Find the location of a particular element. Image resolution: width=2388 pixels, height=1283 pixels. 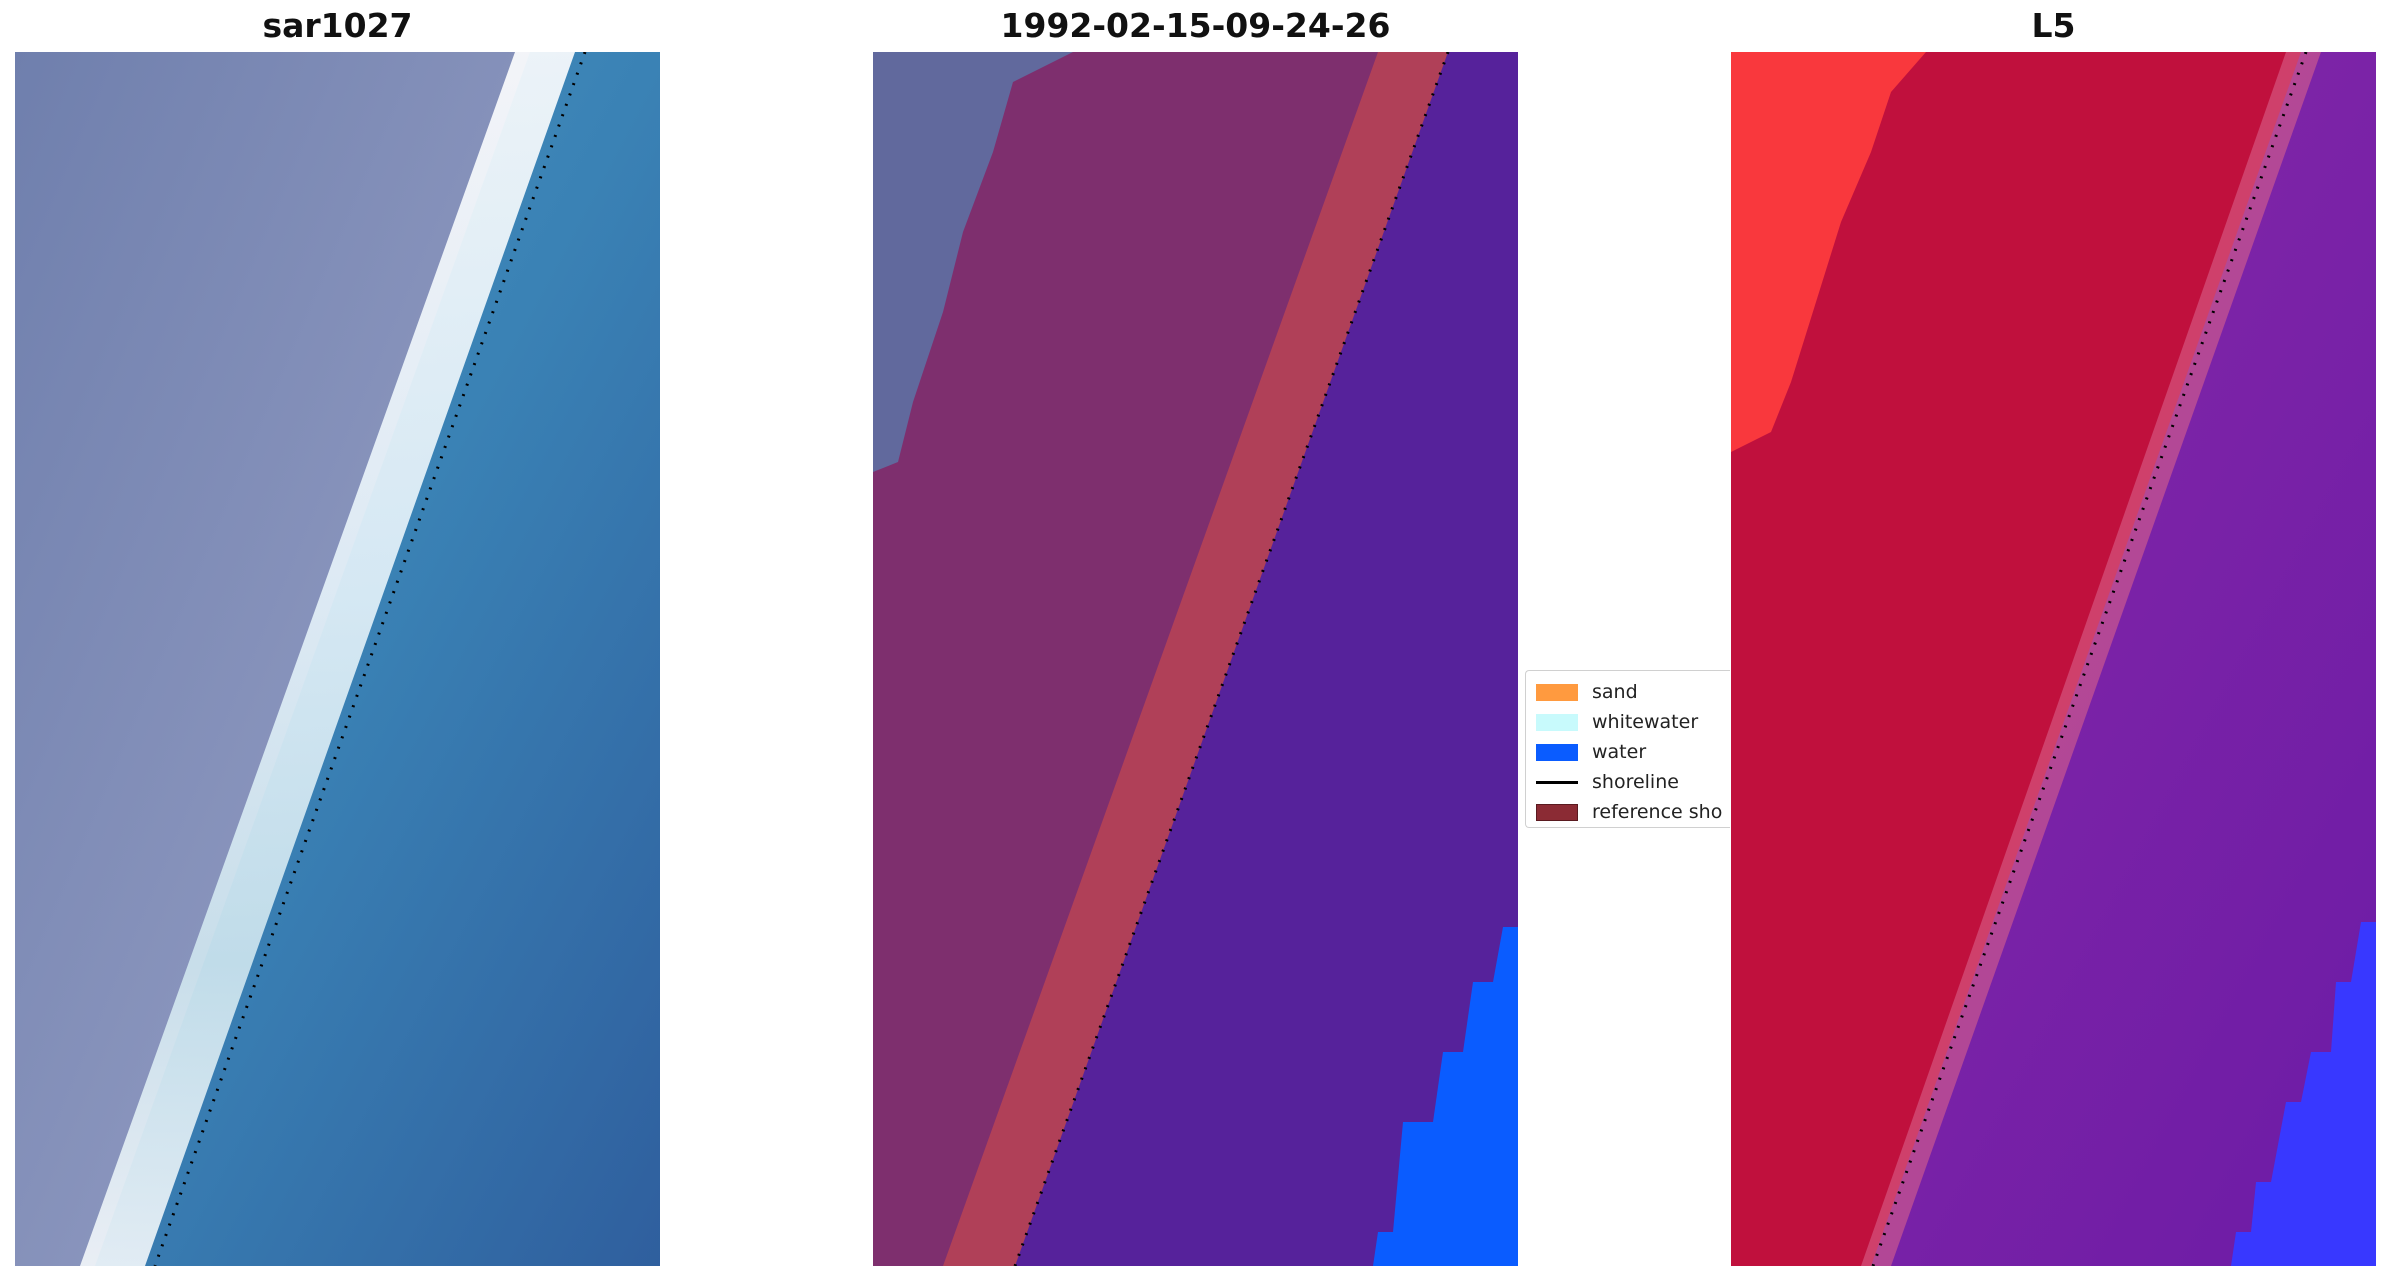

sand-swatch-icon is located at coordinates (1557, 692).